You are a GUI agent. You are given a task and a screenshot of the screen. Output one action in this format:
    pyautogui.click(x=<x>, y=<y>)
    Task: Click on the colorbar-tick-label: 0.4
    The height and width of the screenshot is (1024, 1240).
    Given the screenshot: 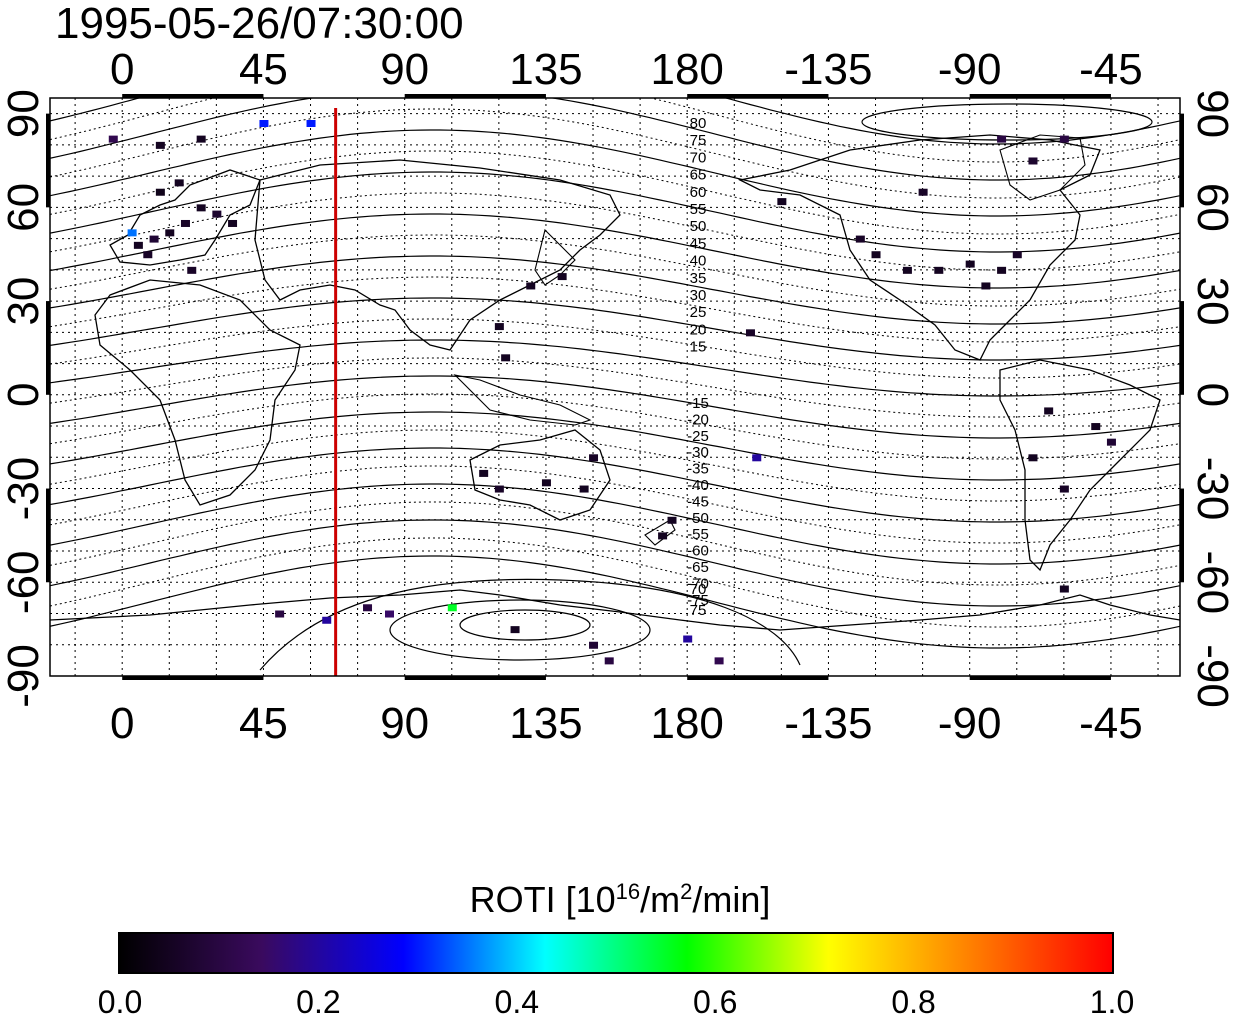 What is the action you would take?
    pyautogui.click(x=517, y=1002)
    